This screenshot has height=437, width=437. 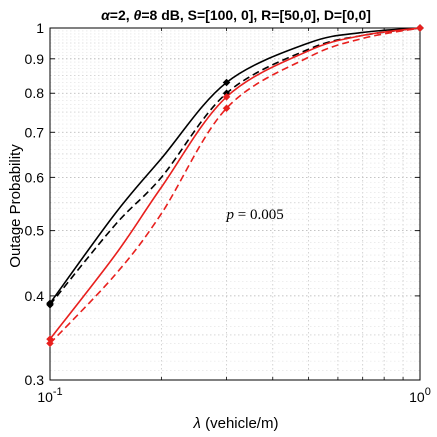 I want to click on x-tick-label: 10⁰, so click(x=420, y=395).